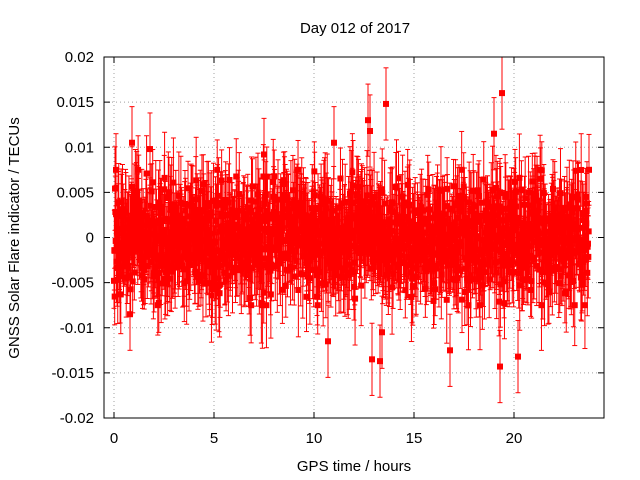 This screenshot has height=480, width=640. I want to click on data-point, so click(263, 292).